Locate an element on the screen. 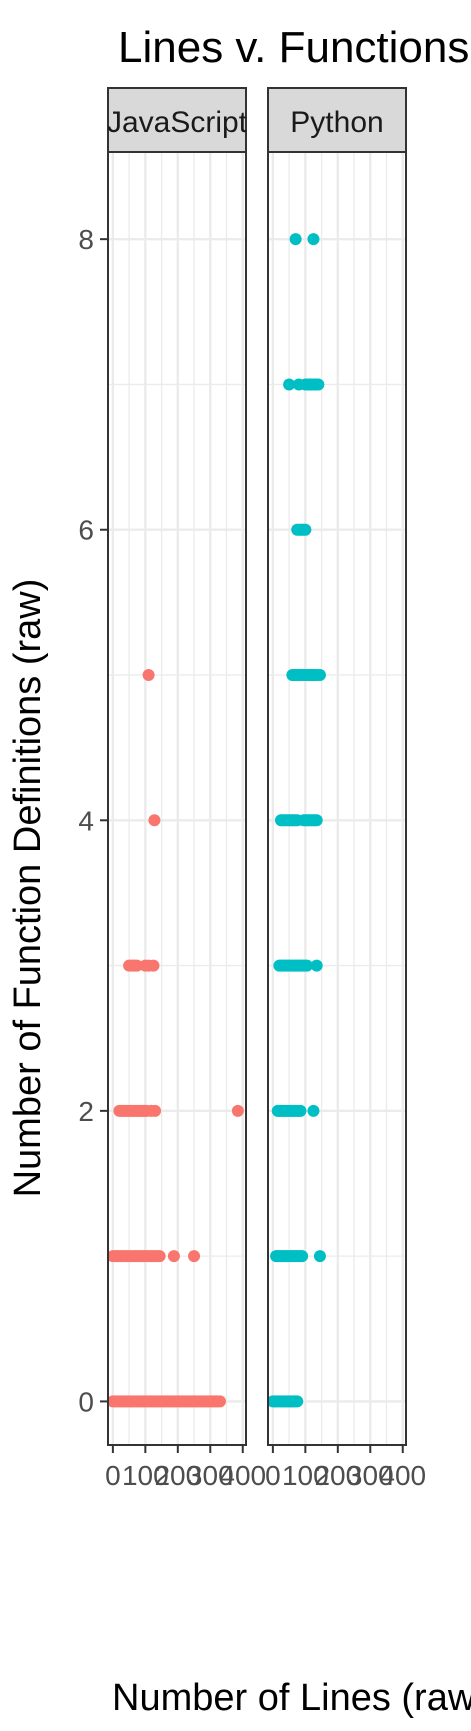 This screenshot has width=471, height=1731. y-tick-label: 0 is located at coordinates (86, 1401).